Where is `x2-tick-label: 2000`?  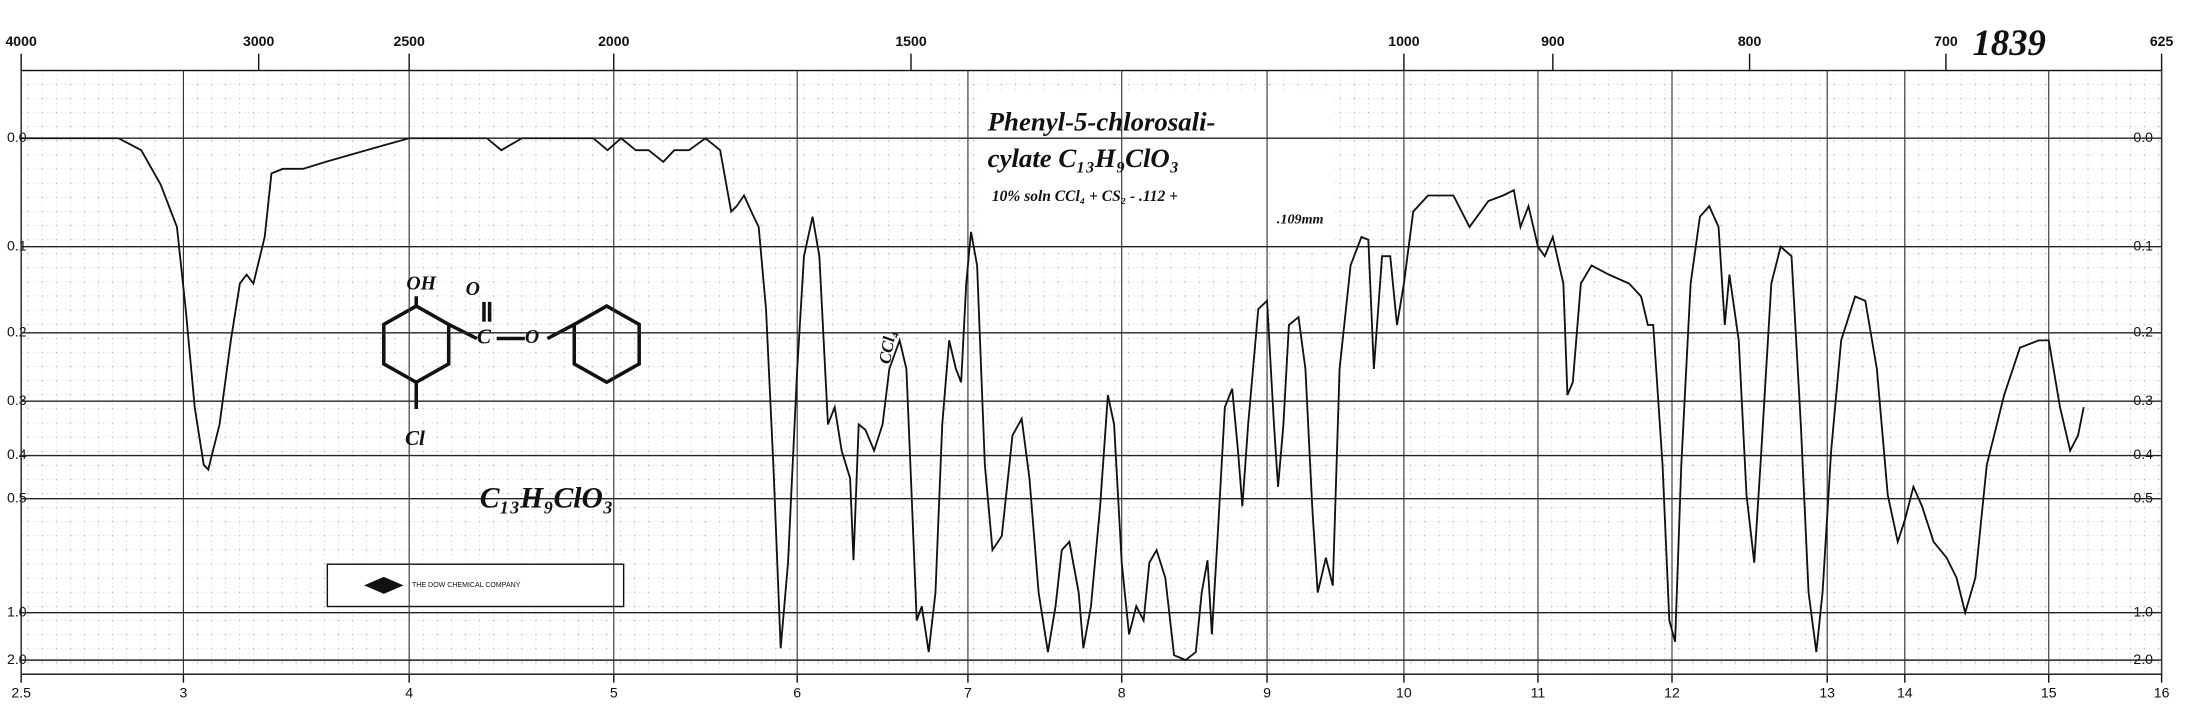 x2-tick-label: 2000 is located at coordinates (614, 41).